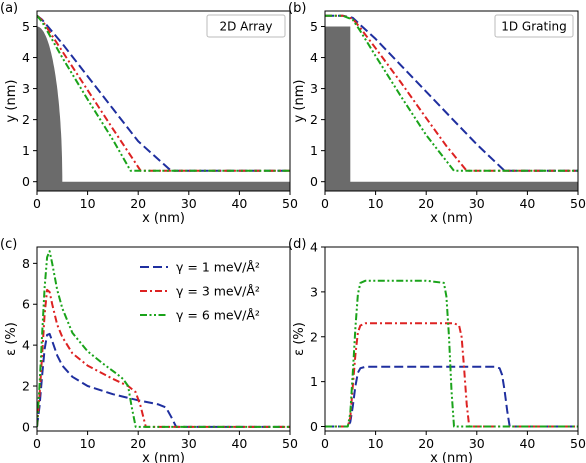 The width and height of the screenshot is (586, 463). What do you see at coordinates (218, 291) in the screenshot?
I see `legend-label: γ = 3 meV/Å²` at bounding box center [218, 291].